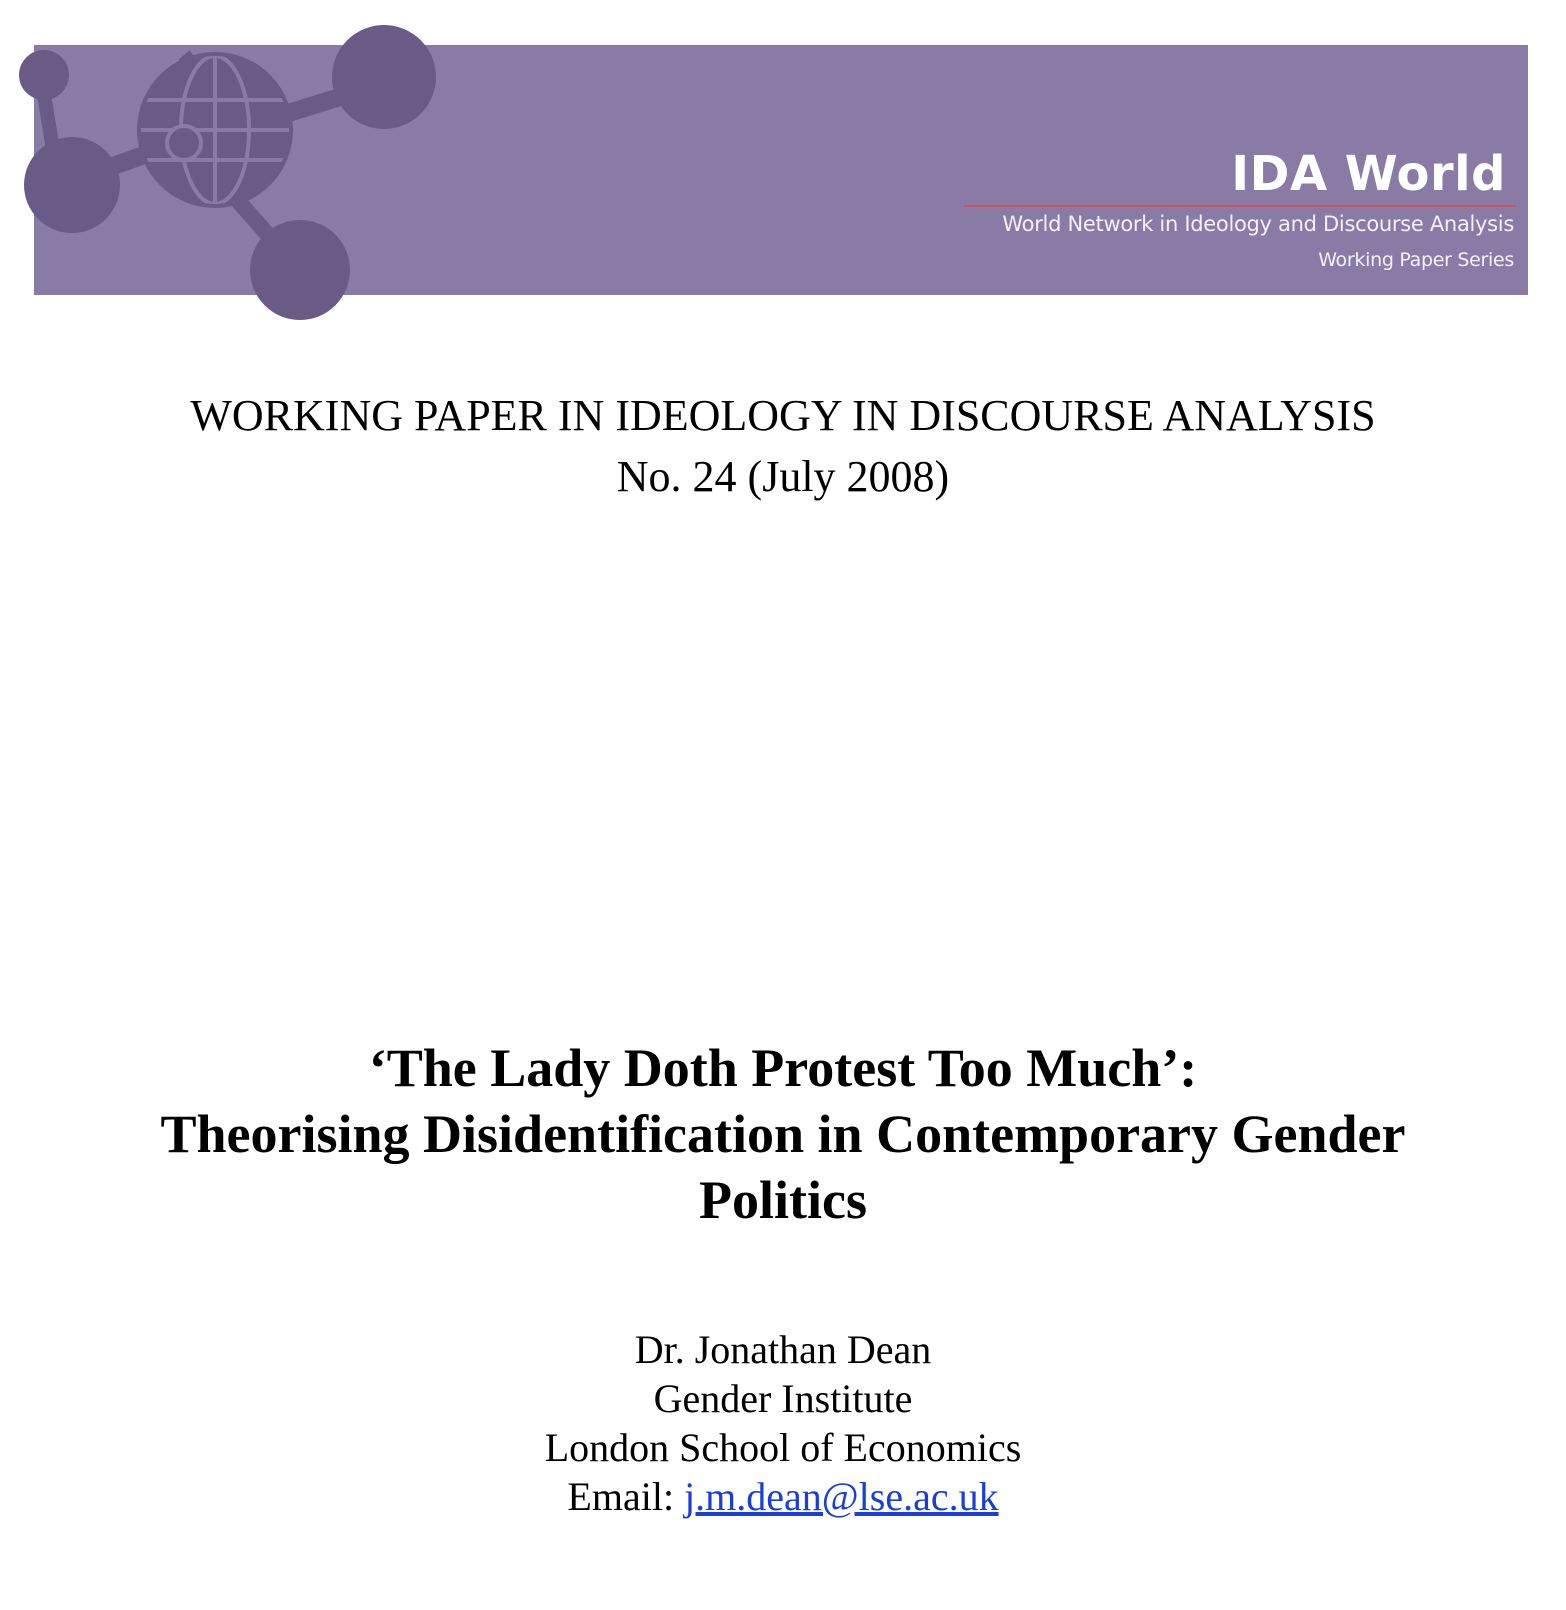 The height and width of the screenshot is (1610, 1566). What do you see at coordinates (227, 172) in the screenshot?
I see `globe-network-icon` at bounding box center [227, 172].